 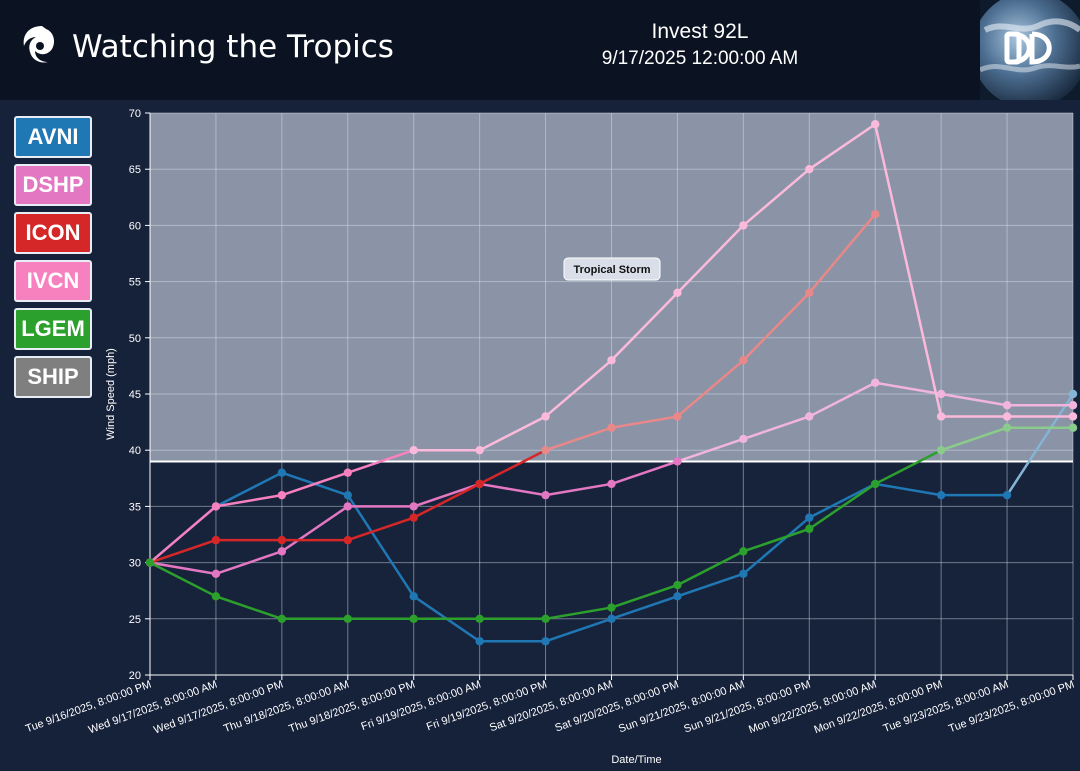 I want to click on legend-button-lgem: LGEM, so click(x=53, y=329).